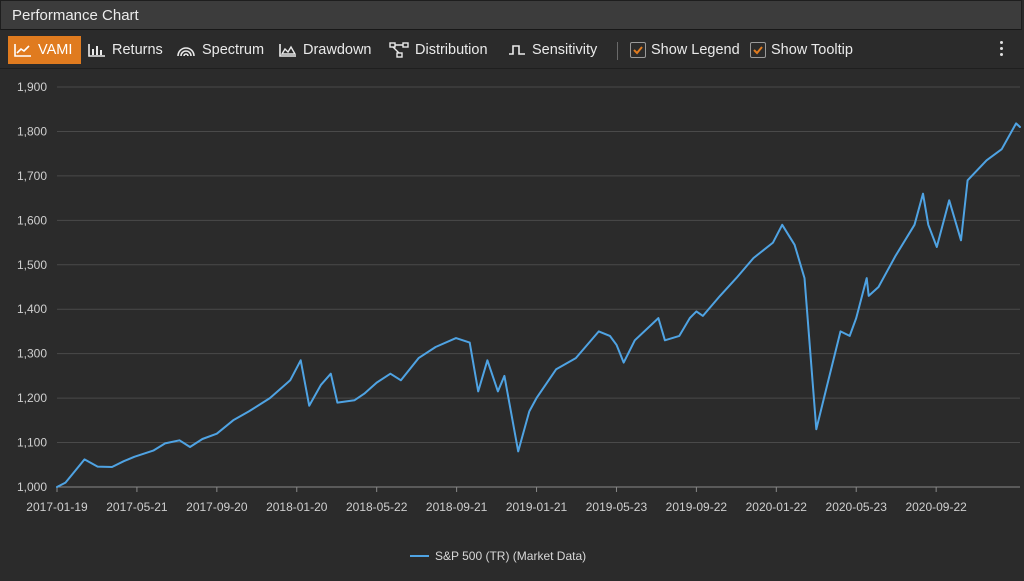 This screenshot has height=581, width=1024. I want to click on y-tick-label: 1,800, so click(32, 131).